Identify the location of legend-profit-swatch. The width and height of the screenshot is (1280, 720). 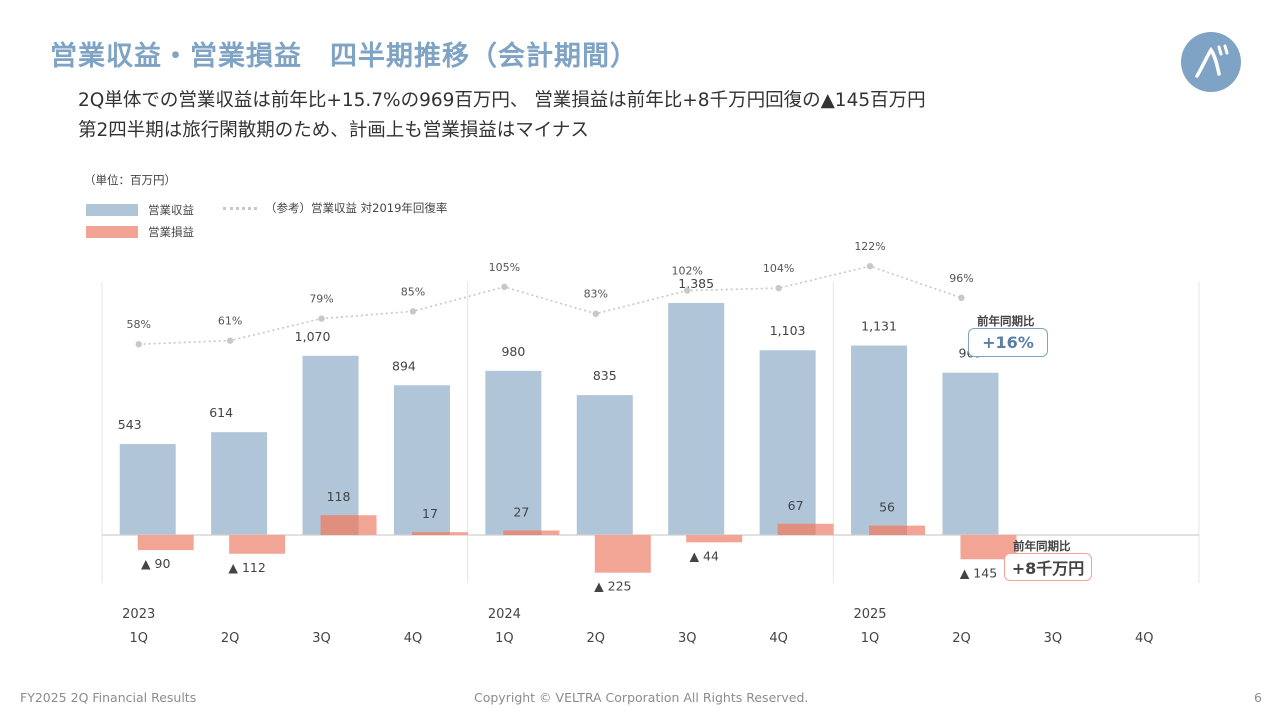
(112, 232).